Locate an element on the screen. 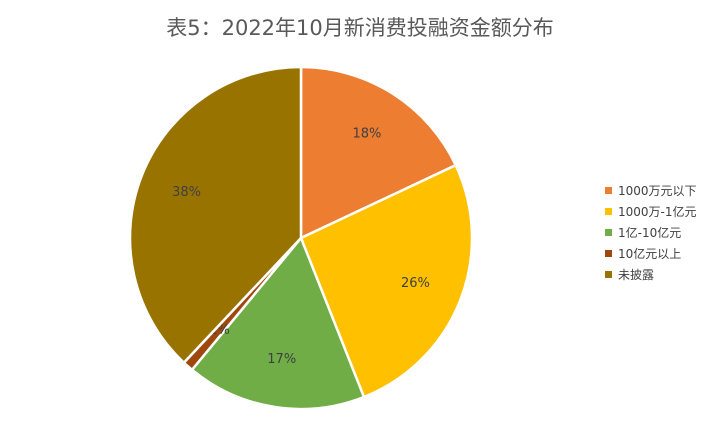 This screenshot has height=432, width=720. legend-item-3: 1亿-10亿元 is located at coordinates (651, 232).